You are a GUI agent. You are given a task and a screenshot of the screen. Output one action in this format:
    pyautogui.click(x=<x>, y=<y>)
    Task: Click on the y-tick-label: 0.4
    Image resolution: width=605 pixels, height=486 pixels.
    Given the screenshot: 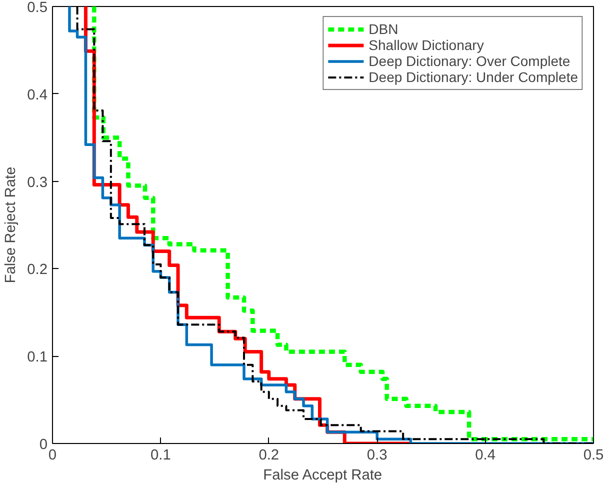 What is the action you would take?
    pyautogui.click(x=37, y=95)
    